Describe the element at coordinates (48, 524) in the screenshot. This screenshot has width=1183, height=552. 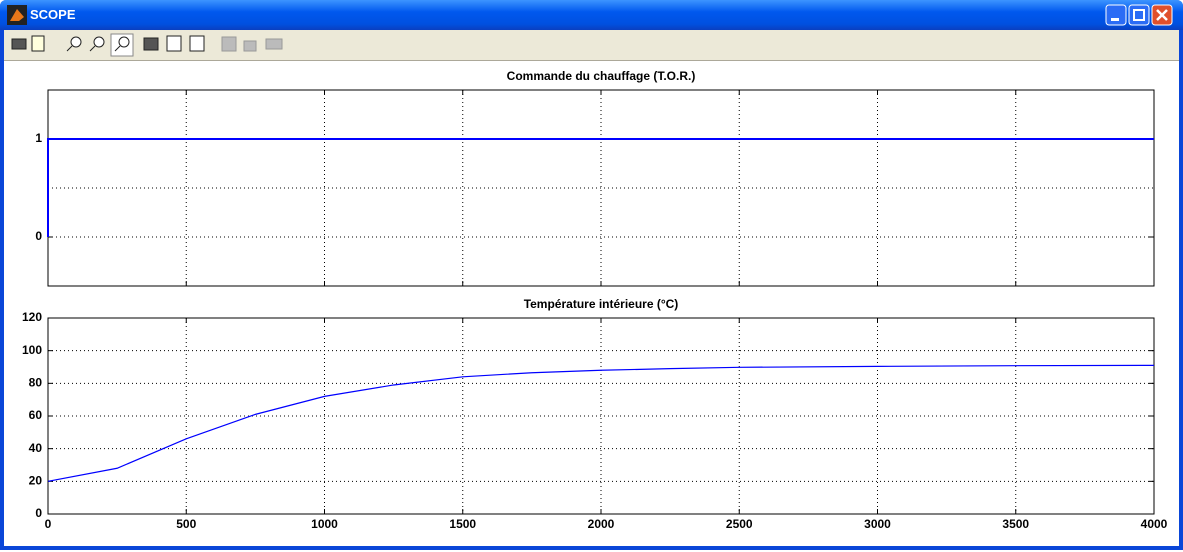
I see `x-tick-label: 0` at that location.